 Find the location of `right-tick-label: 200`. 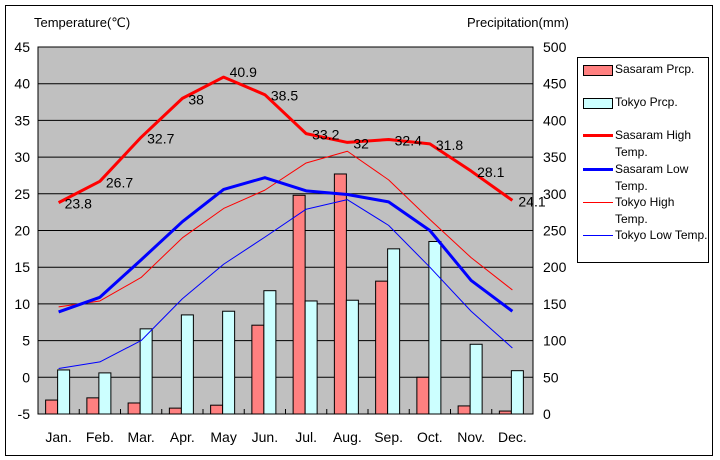

right-tick-label: 200 is located at coordinates (555, 267).